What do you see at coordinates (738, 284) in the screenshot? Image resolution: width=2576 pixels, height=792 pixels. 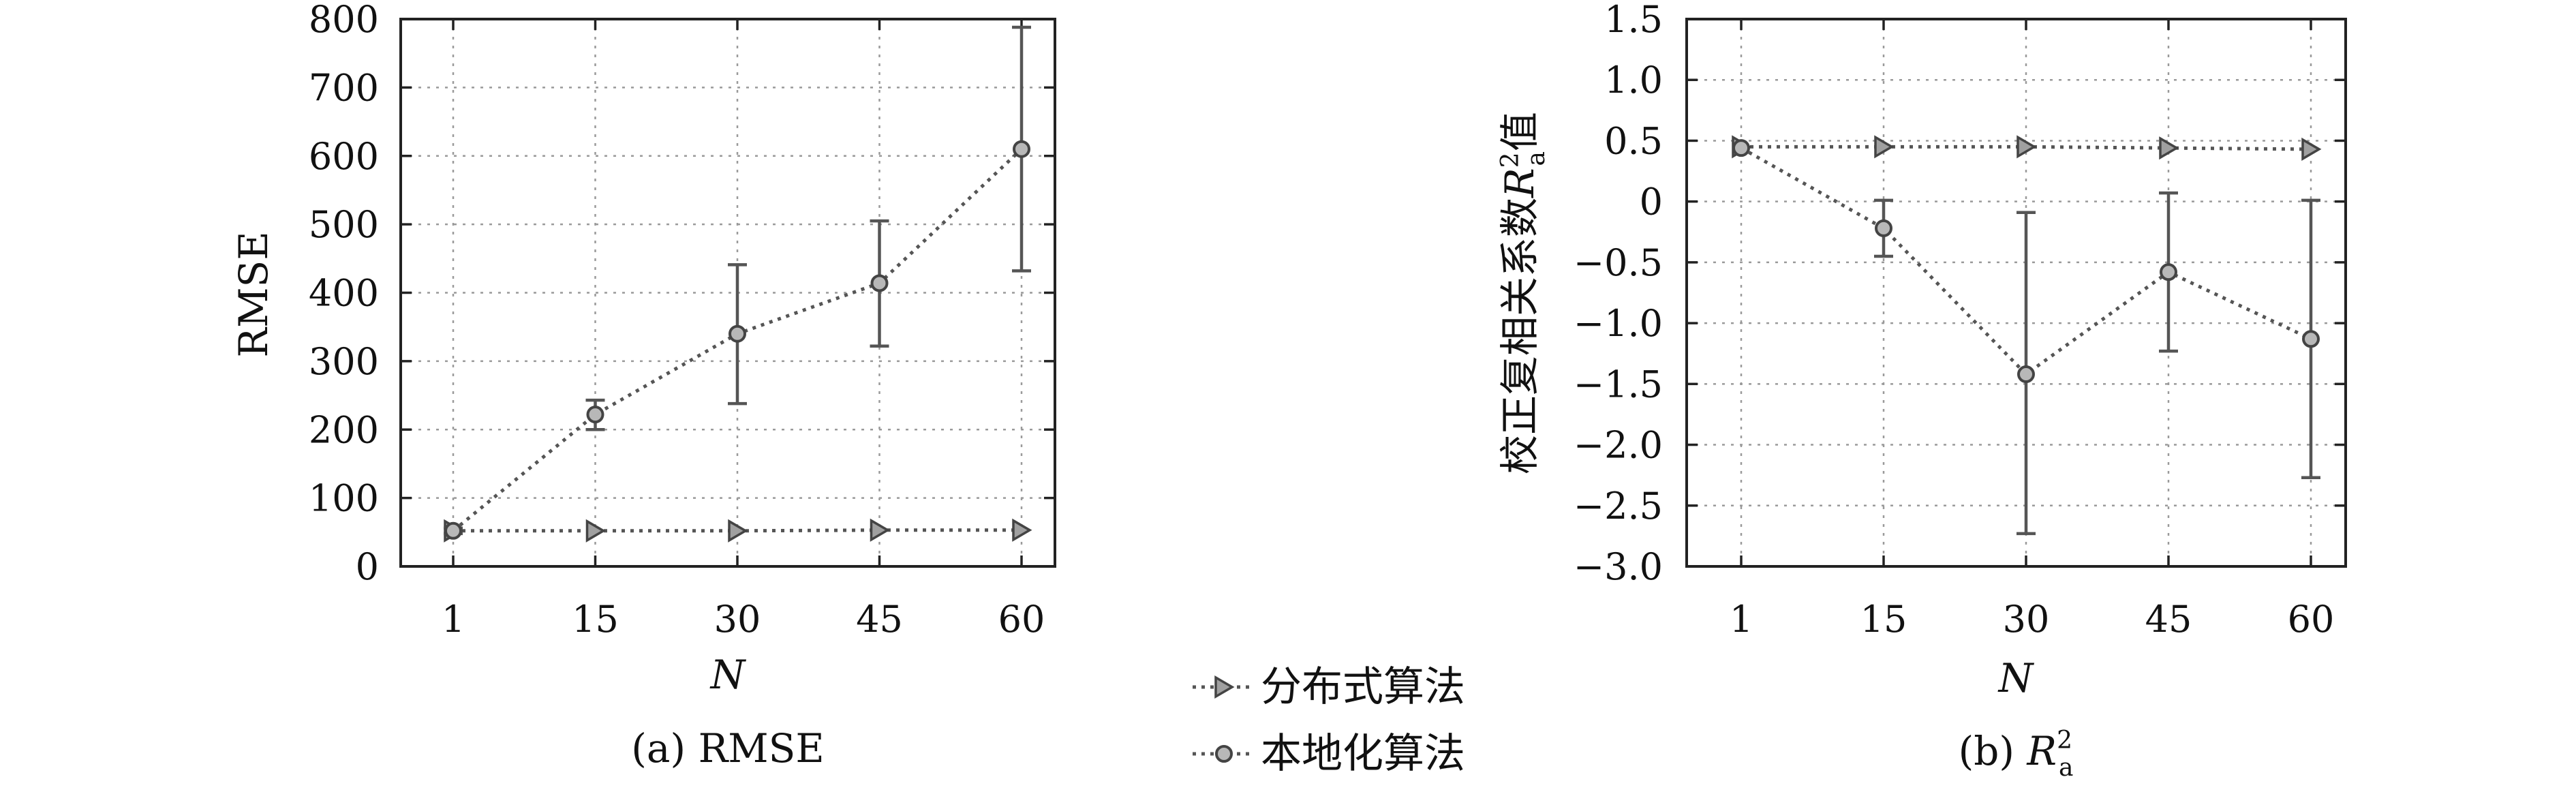 I see `rmse-series` at bounding box center [738, 284].